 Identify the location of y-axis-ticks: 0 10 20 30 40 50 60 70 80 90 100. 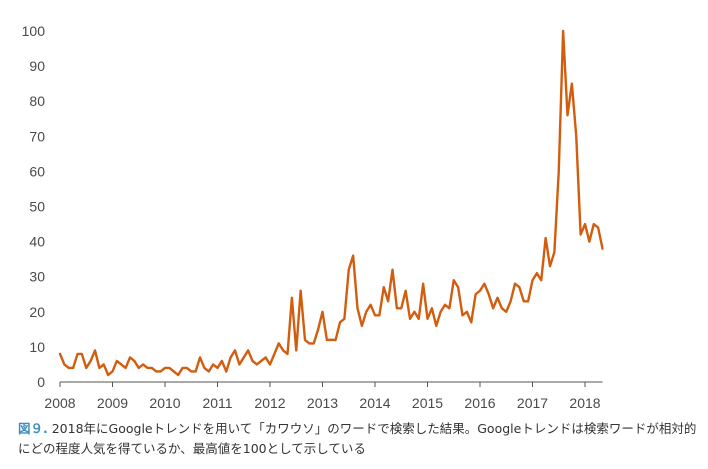
(34, 206).